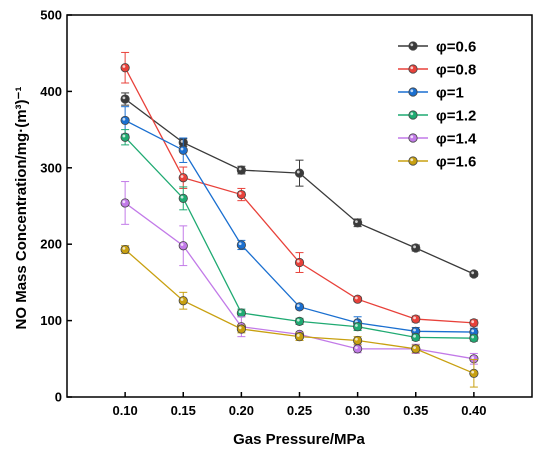  I want to click on y-tick-label: 100, so click(51, 320).